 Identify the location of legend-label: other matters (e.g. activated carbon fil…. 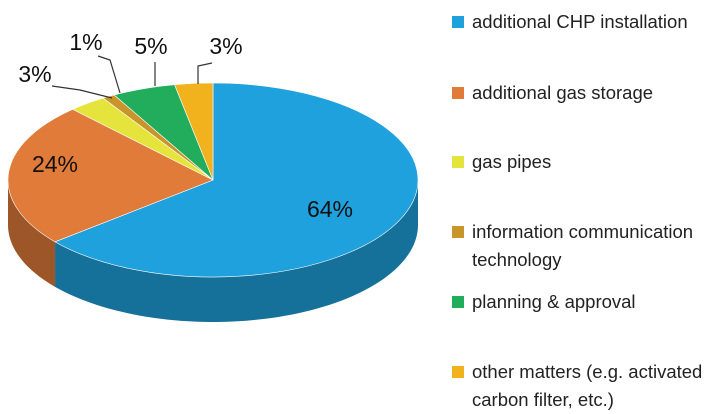
(587, 385).